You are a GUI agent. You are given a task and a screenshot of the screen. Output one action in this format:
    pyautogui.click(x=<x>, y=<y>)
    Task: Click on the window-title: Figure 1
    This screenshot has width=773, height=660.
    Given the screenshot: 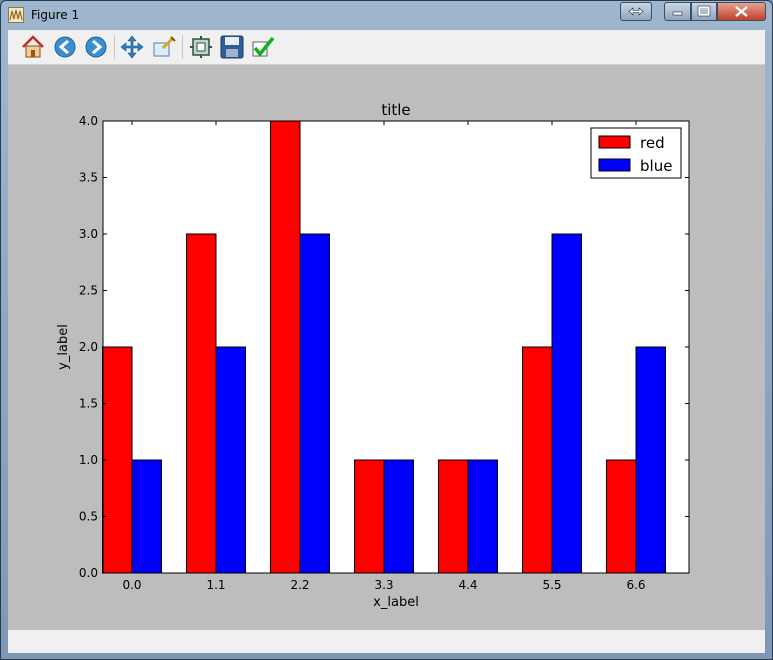 What is the action you would take?
    pyautogui.click(x=55, y=15)
    